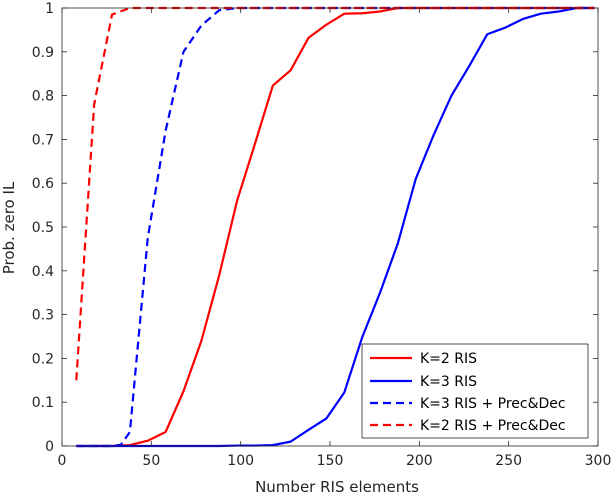 The height and width of the screenshot is (496, 614). What do you see at coordinates (493, 426) in the screenshot?
I see `legend-label-k2-ris-precdec: K=2 RIS + Prec&Dec` at bounding box center [493, 426].